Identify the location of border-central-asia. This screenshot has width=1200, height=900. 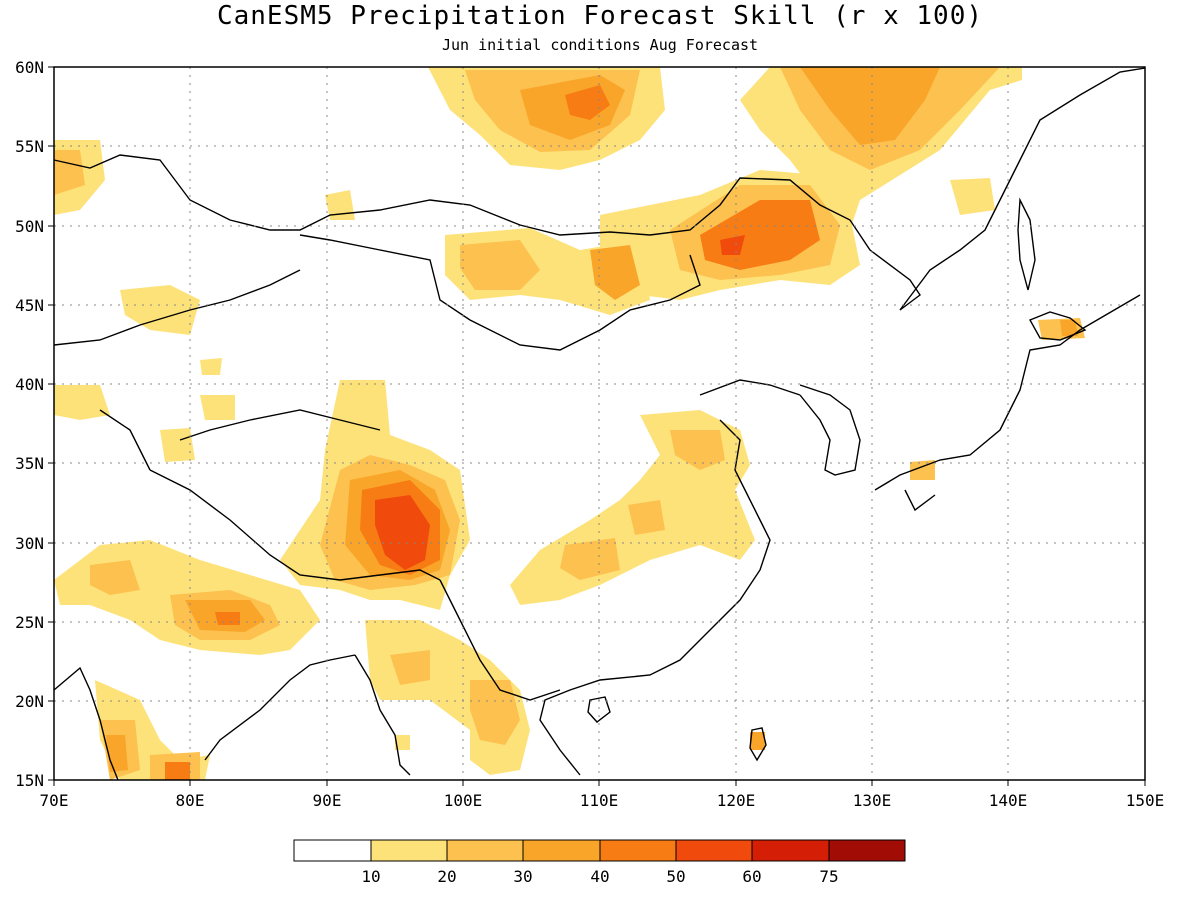
(177, 307).